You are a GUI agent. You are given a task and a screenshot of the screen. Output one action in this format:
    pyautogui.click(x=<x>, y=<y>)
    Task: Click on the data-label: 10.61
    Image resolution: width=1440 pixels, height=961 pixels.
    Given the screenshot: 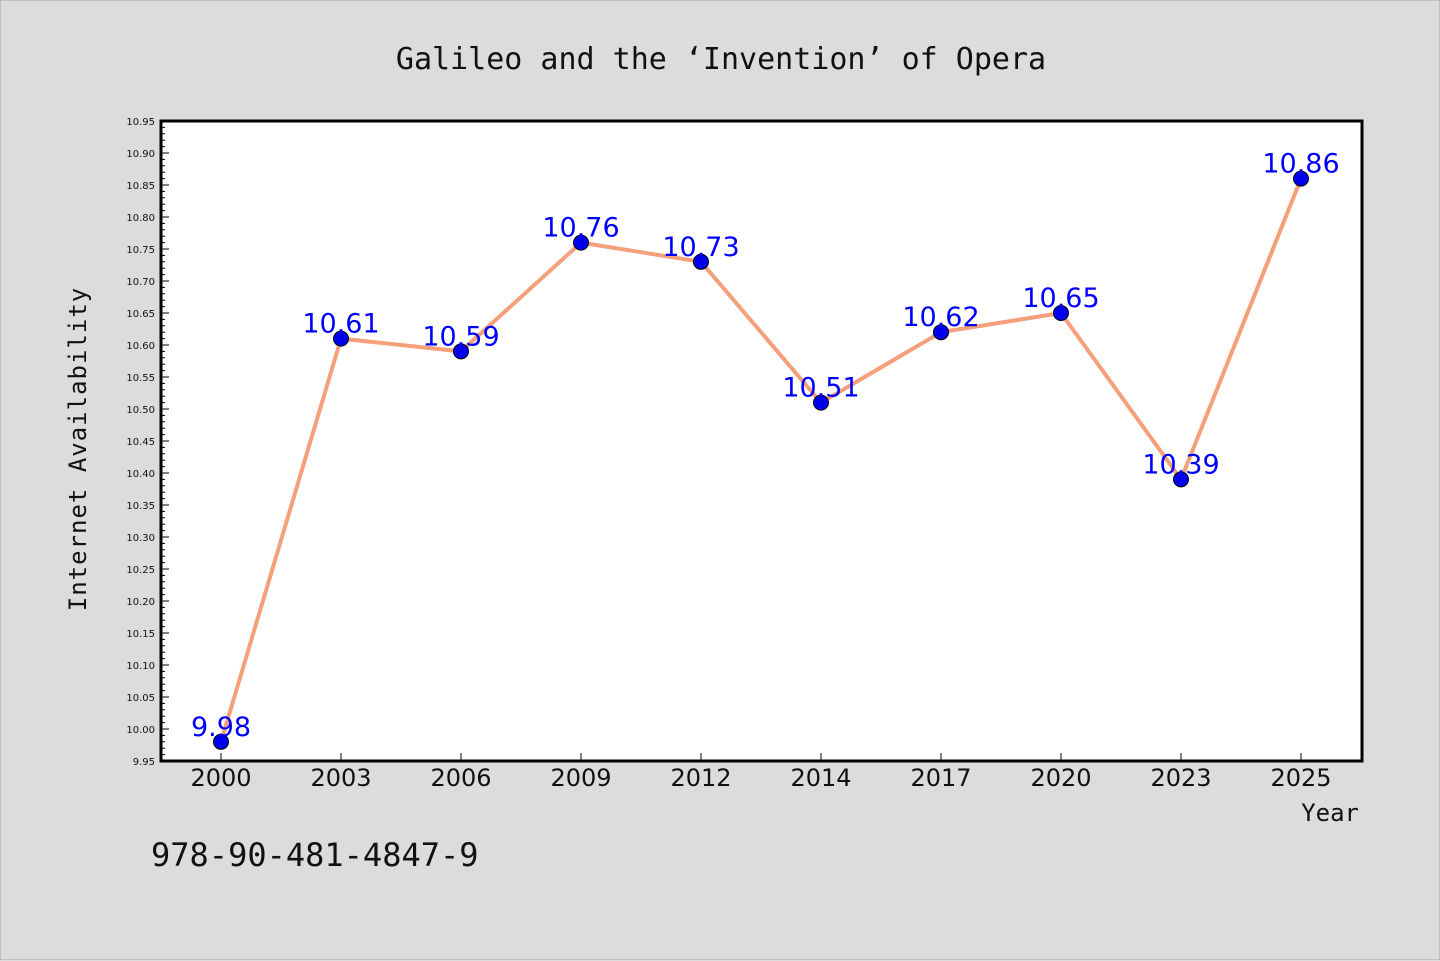 What is the action you would take?
    pyautogui.click(x=340, y=324)
    